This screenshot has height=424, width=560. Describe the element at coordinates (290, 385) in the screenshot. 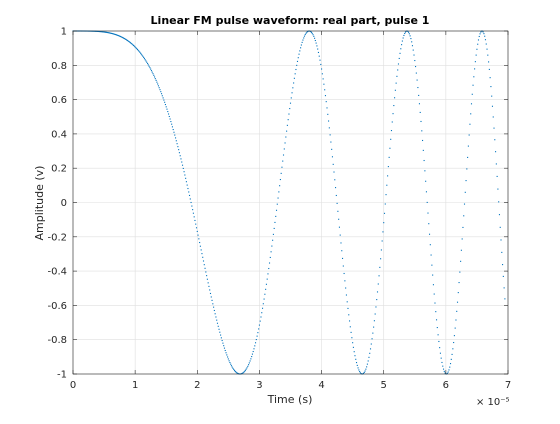

I see `x-tick-labels: 0 1 2 3 4 5 6 7` at that location.